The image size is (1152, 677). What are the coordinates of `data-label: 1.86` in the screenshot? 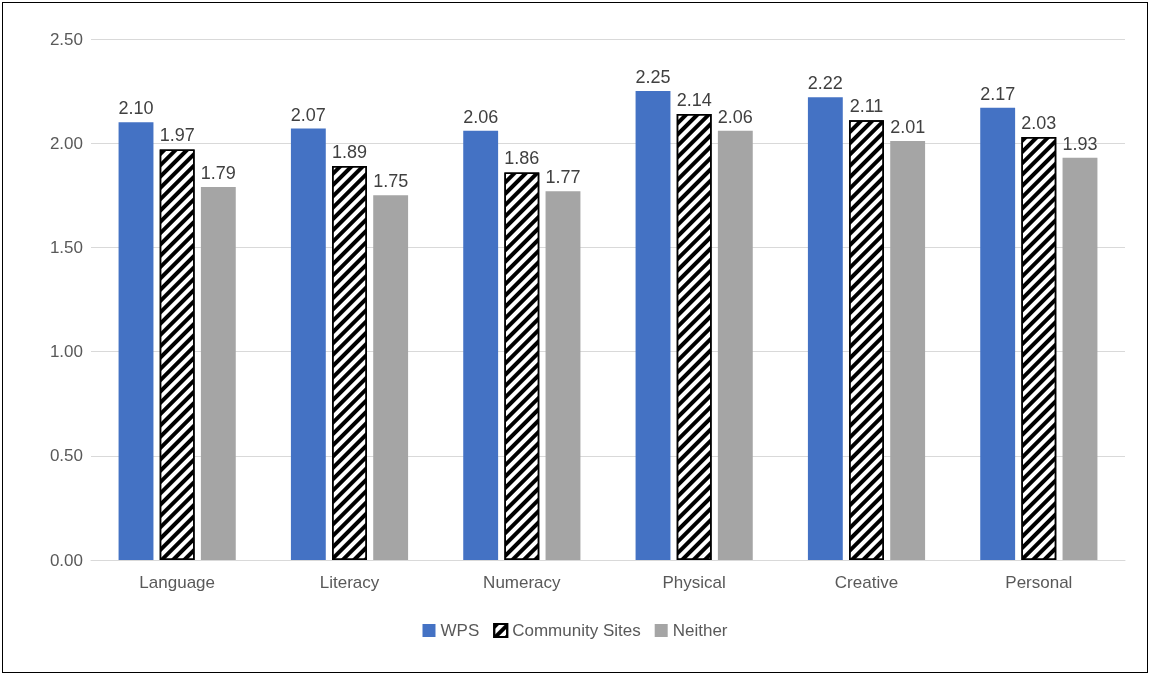 It's located at (522, 158).